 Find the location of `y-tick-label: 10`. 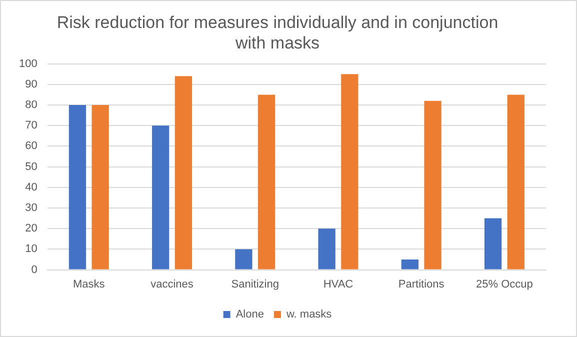

y-tick-label: 10 is located at coordinates (31, 249).